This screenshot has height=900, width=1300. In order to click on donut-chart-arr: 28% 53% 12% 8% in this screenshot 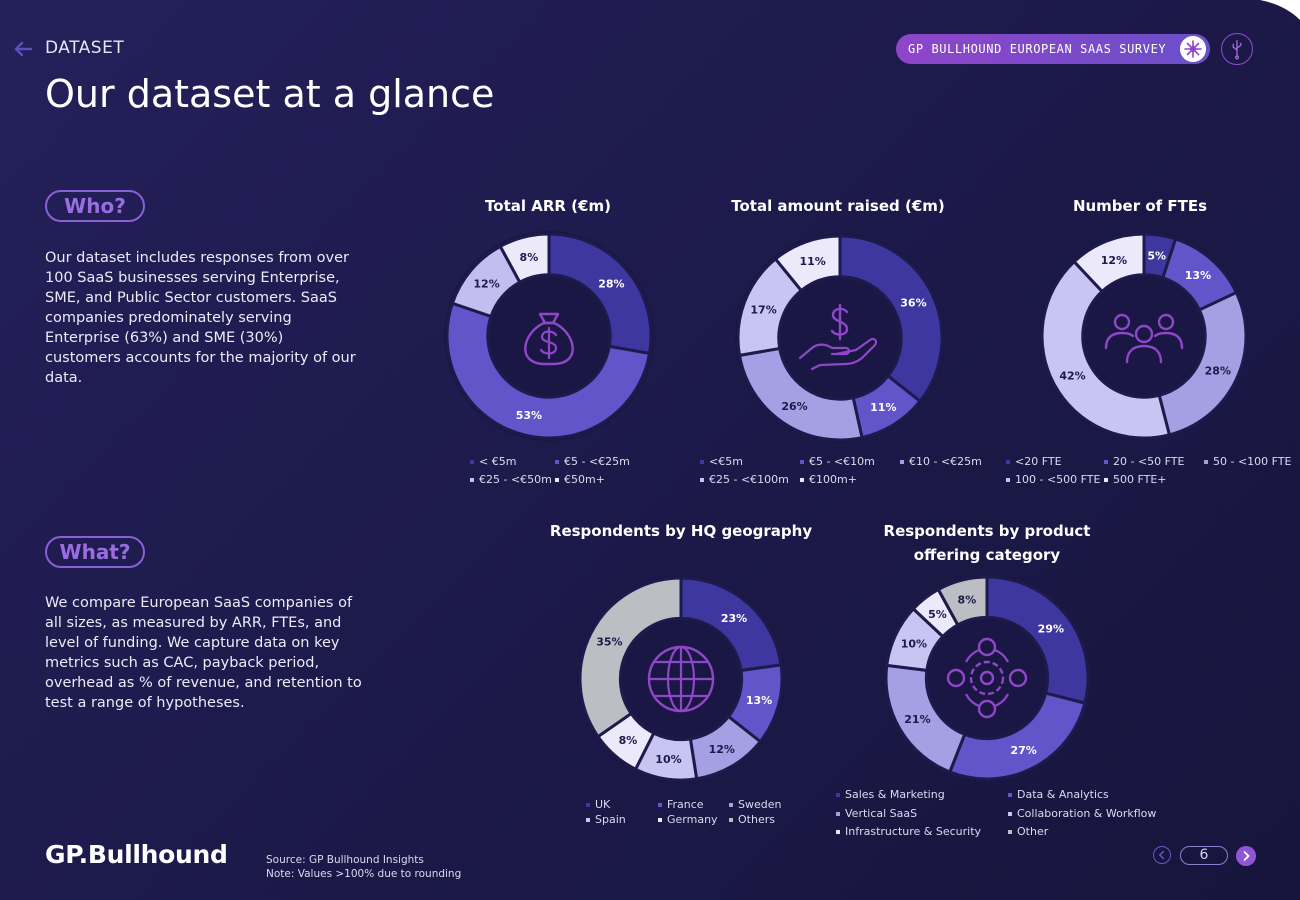, I will do `click(549, 336)`.